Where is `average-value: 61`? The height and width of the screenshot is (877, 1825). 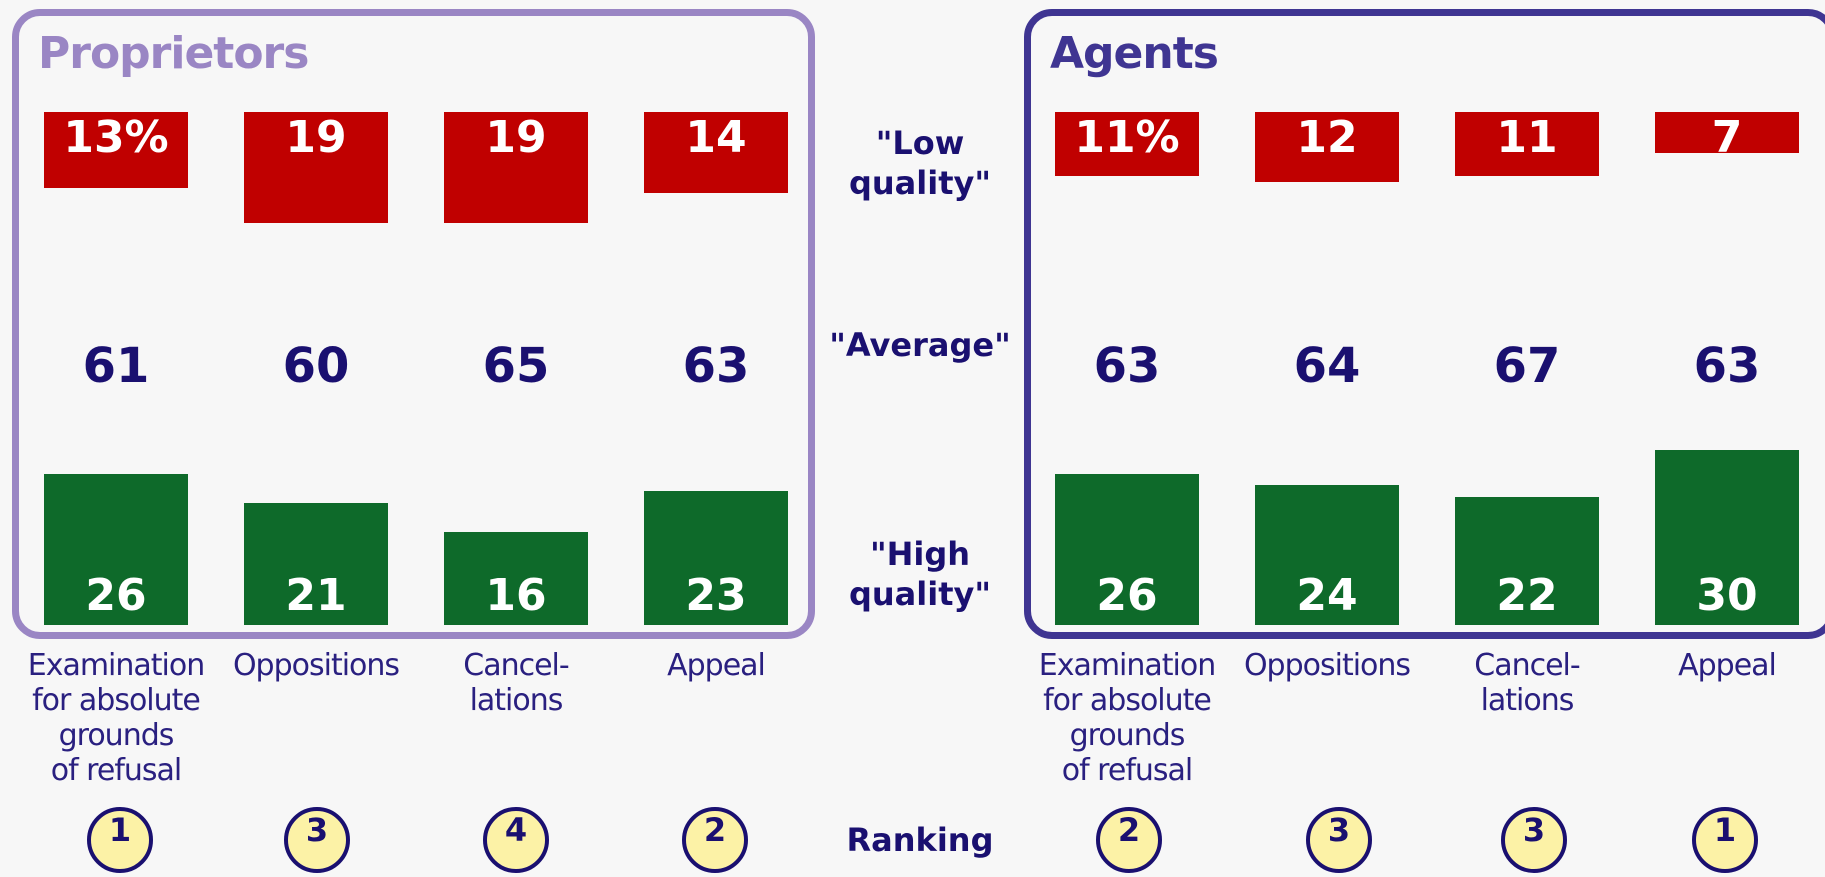
average-value: 61 is located at coordinates (116, 366).